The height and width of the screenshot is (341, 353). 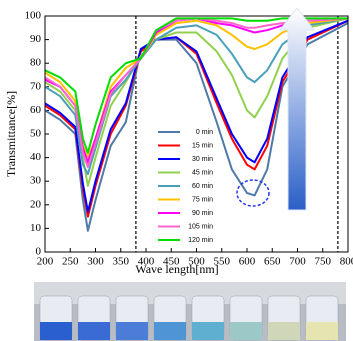 What do you see at coordinates (176, 269) in the screenshot?
I see `x-axis-title: Wave length[nm]` at bounding box center [176, 269].